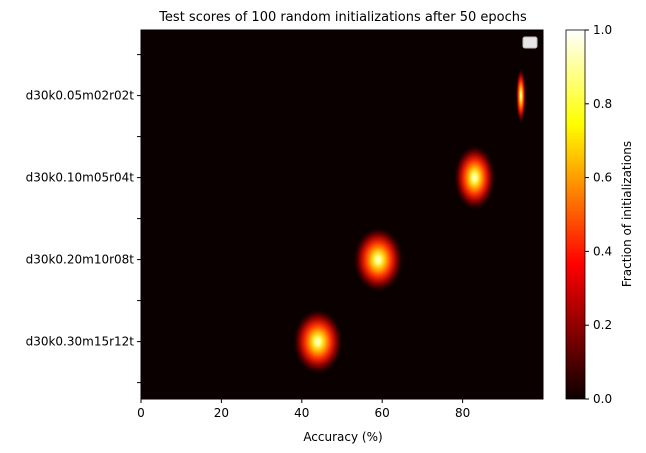  I want to click on x-tick-label: 0, so click(141, 413).